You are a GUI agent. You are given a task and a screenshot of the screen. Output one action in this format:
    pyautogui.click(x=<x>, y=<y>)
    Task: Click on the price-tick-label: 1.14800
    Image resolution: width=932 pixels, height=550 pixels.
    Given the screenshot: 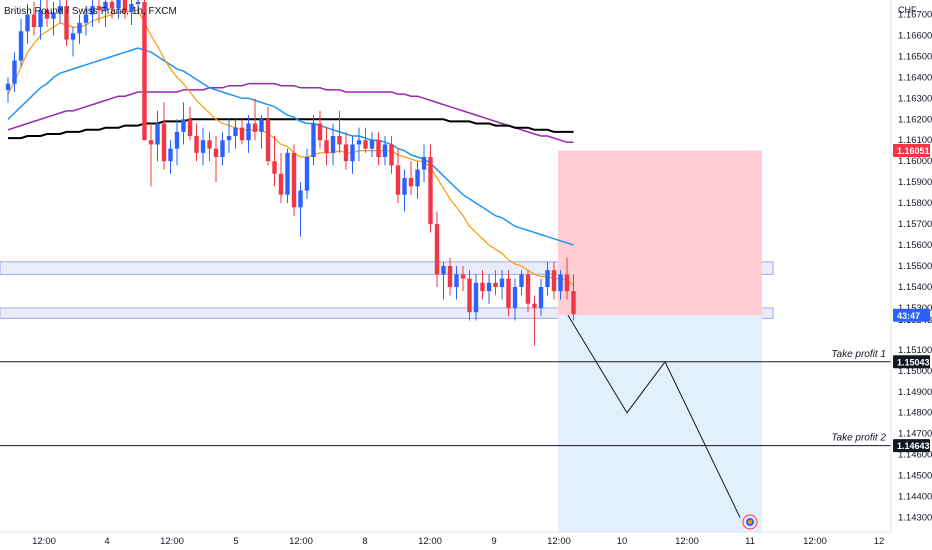 What is the action you would take?
    pyautogui.click(x=915, y=413)
    